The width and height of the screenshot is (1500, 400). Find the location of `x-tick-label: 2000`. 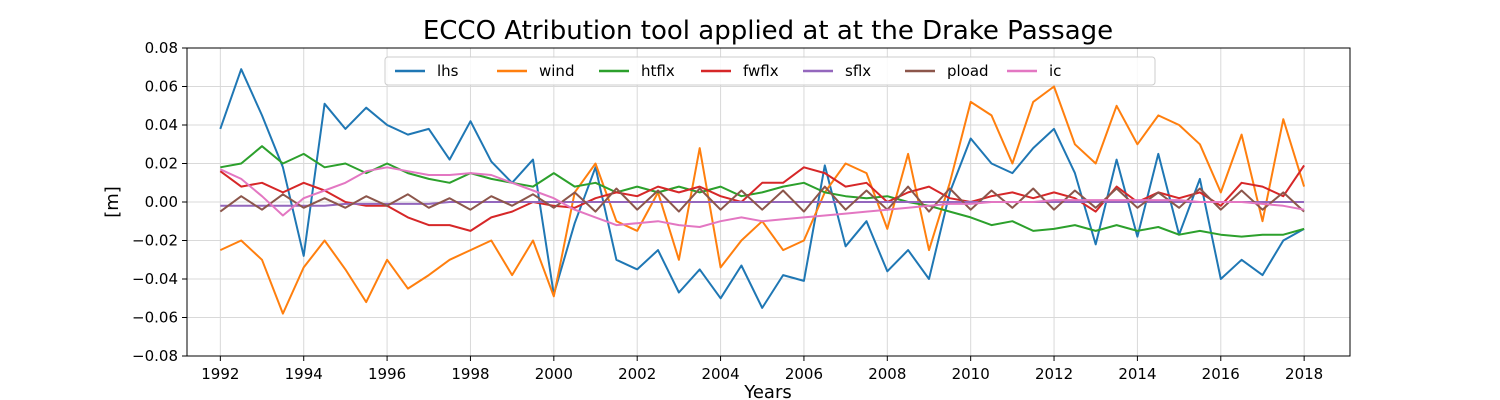

x-tick-label: 2000 is located at coordinates (554, 374).